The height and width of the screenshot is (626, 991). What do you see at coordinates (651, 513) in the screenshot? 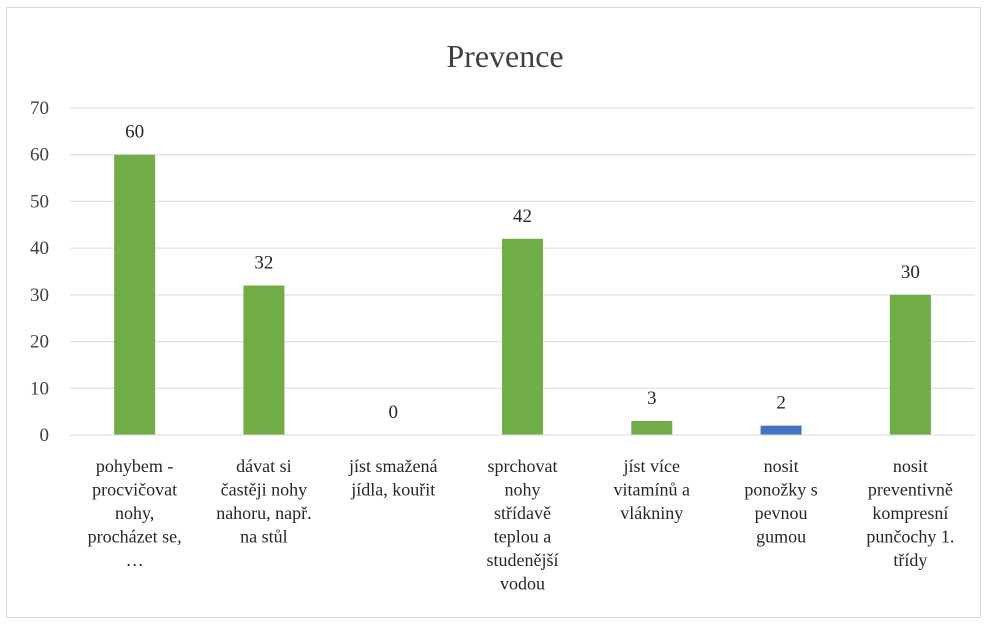
I see `category-label-line: vlákniny` at bounding box center [651, 513].